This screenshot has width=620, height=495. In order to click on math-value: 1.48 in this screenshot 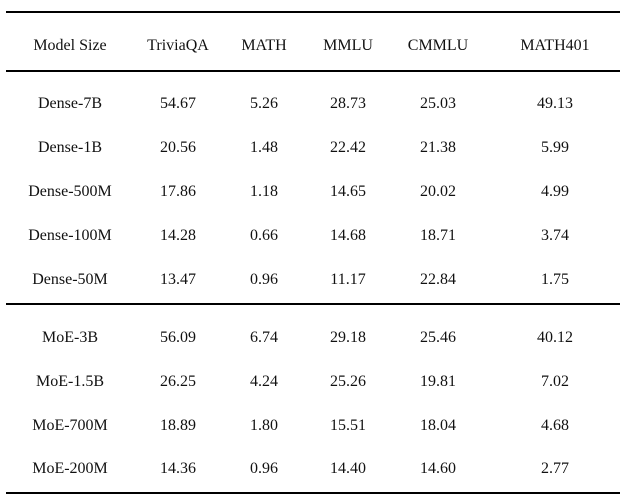, I will do `click(264, 147)`.